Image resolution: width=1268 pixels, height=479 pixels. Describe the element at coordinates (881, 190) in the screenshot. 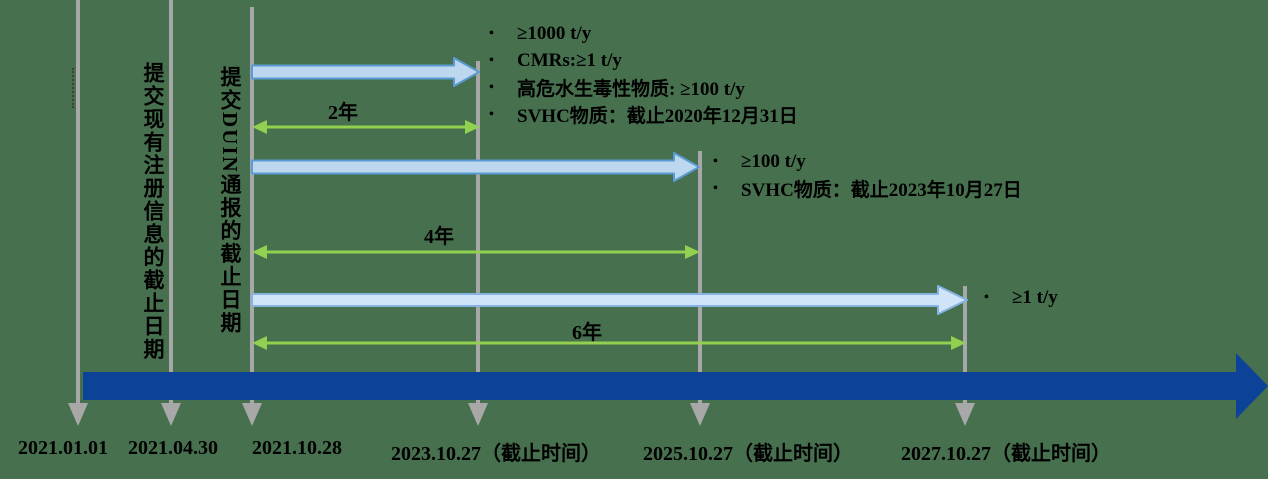

I see `list-item-label: SVHC物质：截止2023年10月27日` at that location.